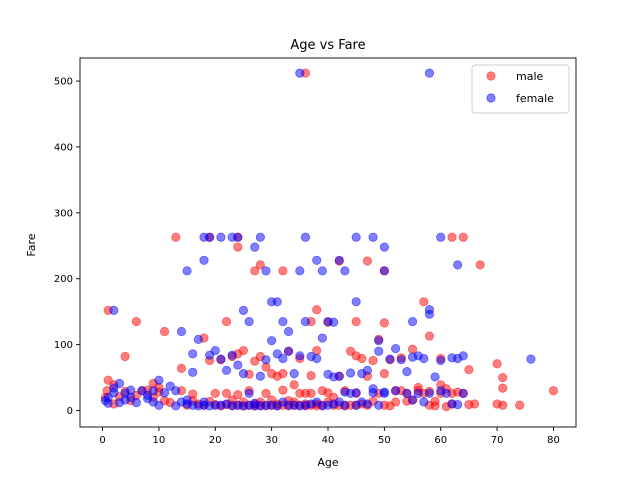 Image resolution: width=640 pixels, height=480 pixels. What do you see at coordinates (215, 440) in the screenshot?
I see `x-tick-label: 20` at bounding box center [215, 440].